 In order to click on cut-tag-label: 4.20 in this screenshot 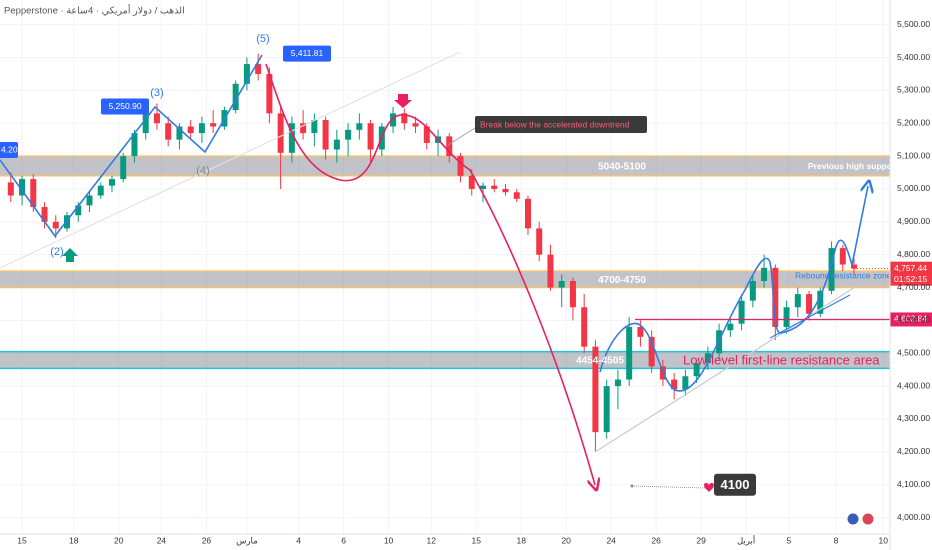, I will do `click(9, 149)`.